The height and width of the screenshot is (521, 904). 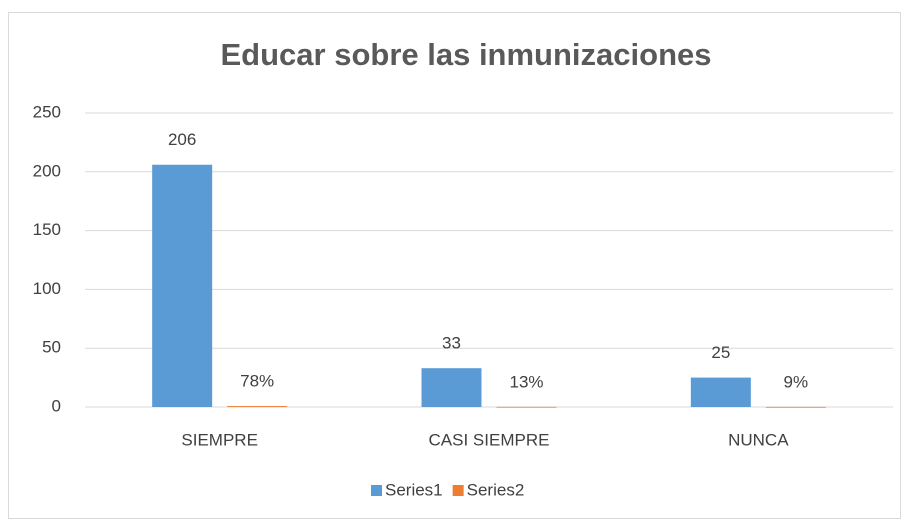 What do you see at coordinates (414, 489) in the screenshot?
I see `legend-label: Series1` at bounding box center [414, 489].